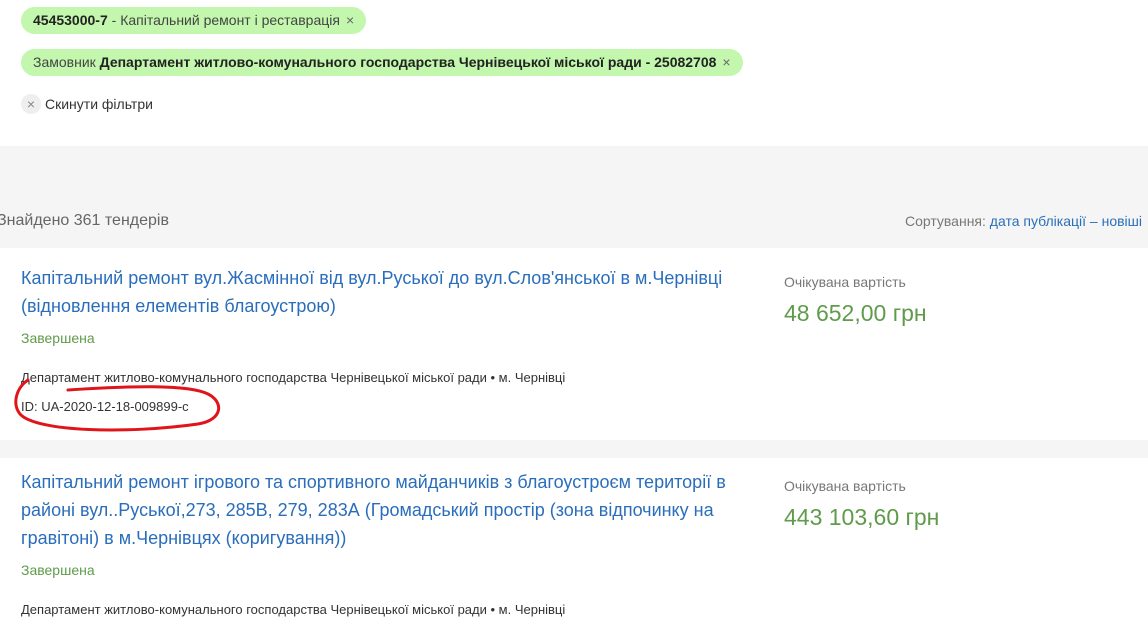 The height and width of the screenshot is (619, 1148). Describe the element at coordinates (105, 406) in the screenshot. I see `tender-id: ID: UA-2020-12-18-009899-c` at that location.